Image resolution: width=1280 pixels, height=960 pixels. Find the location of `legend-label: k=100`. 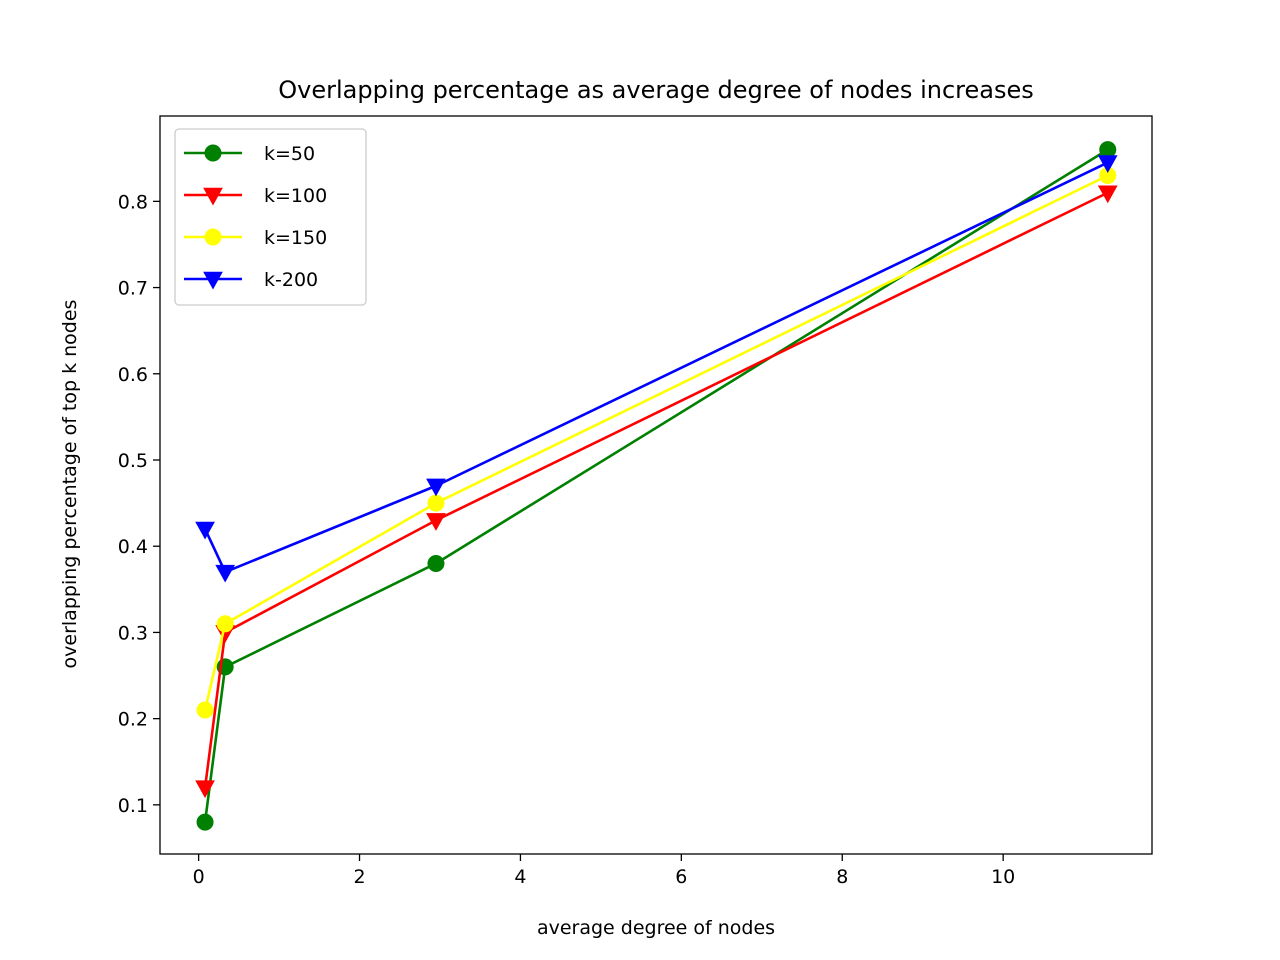

legend-label: k=100 is located at coordinates (295, 196).